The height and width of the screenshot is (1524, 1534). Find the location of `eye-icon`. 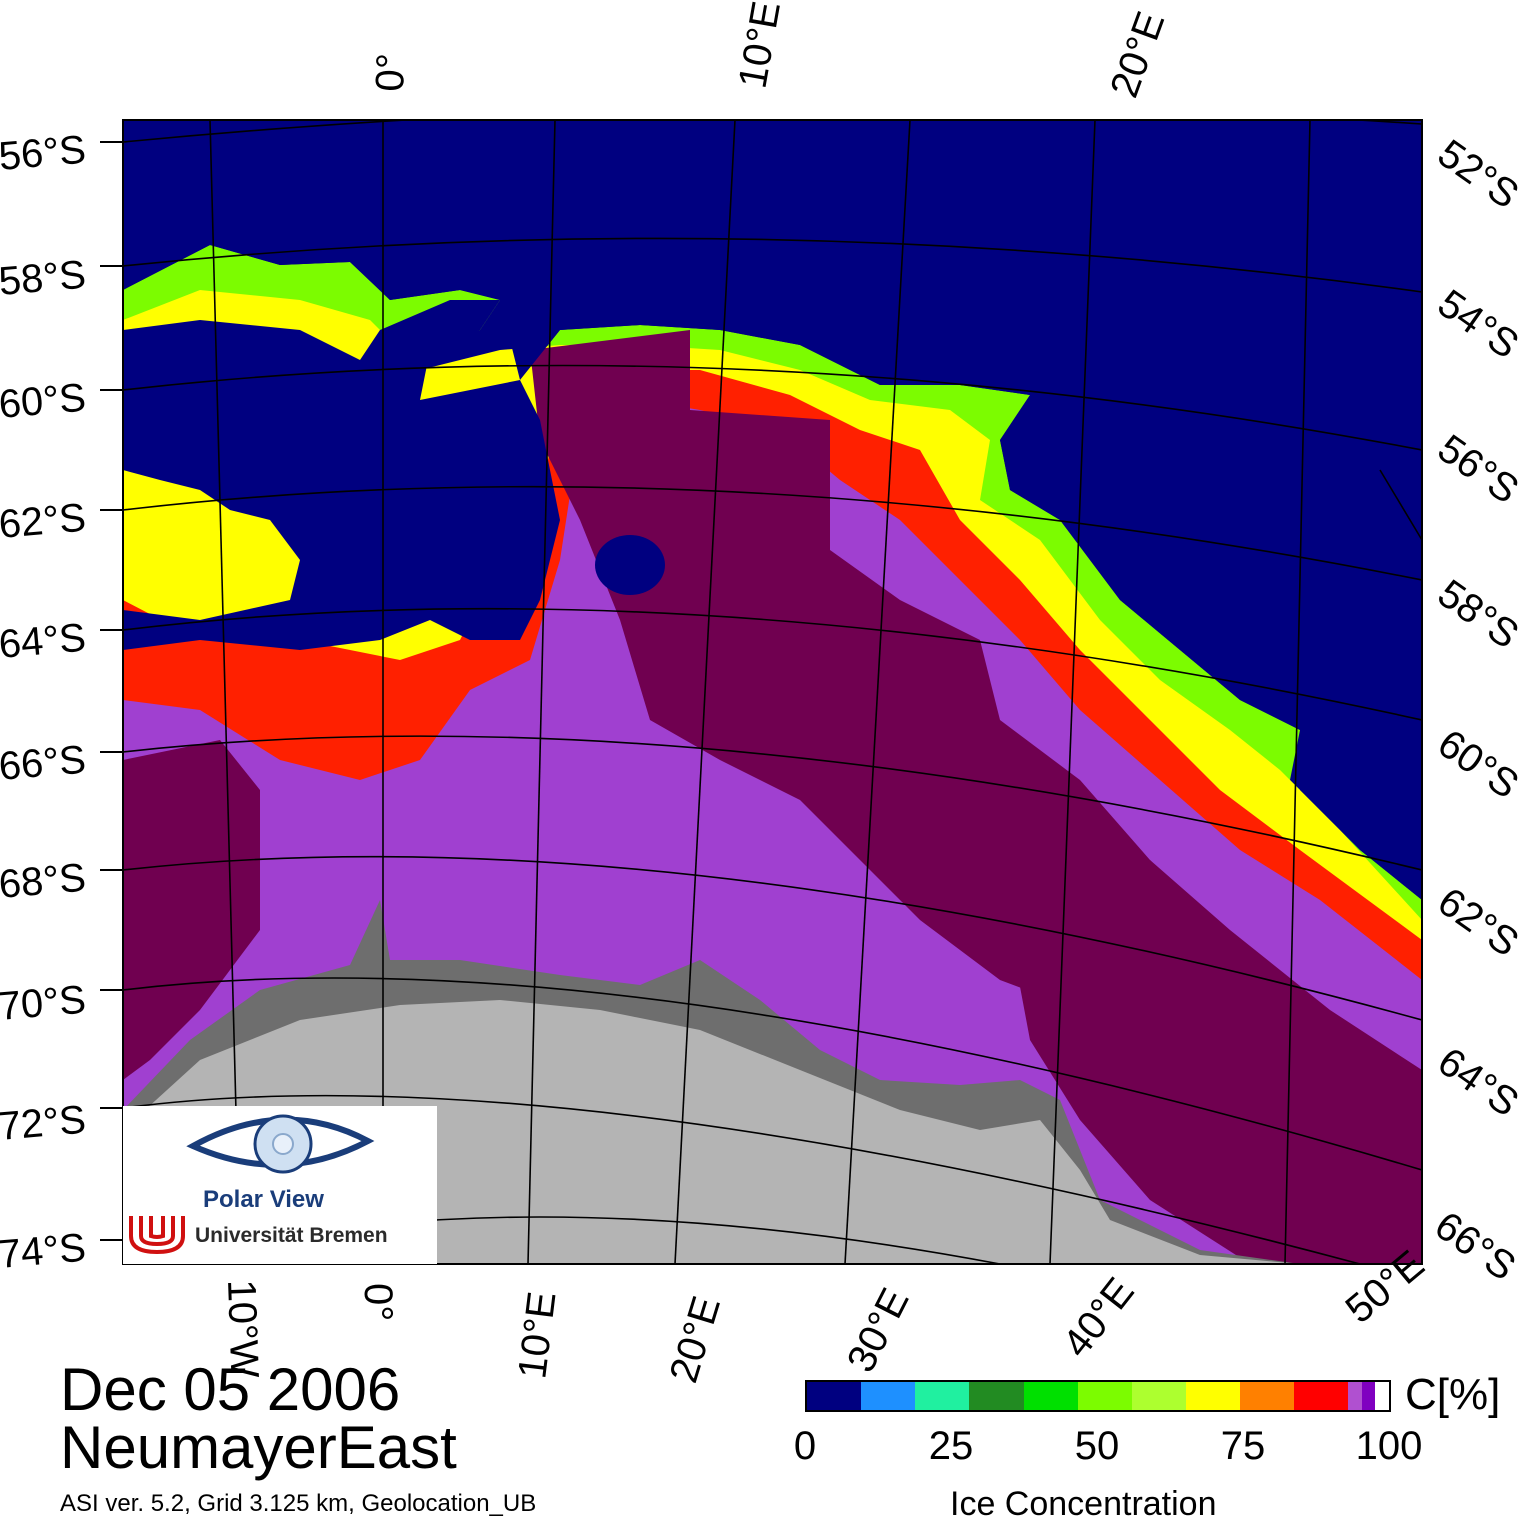

eye-icon is located at coordinates (280, 1144).